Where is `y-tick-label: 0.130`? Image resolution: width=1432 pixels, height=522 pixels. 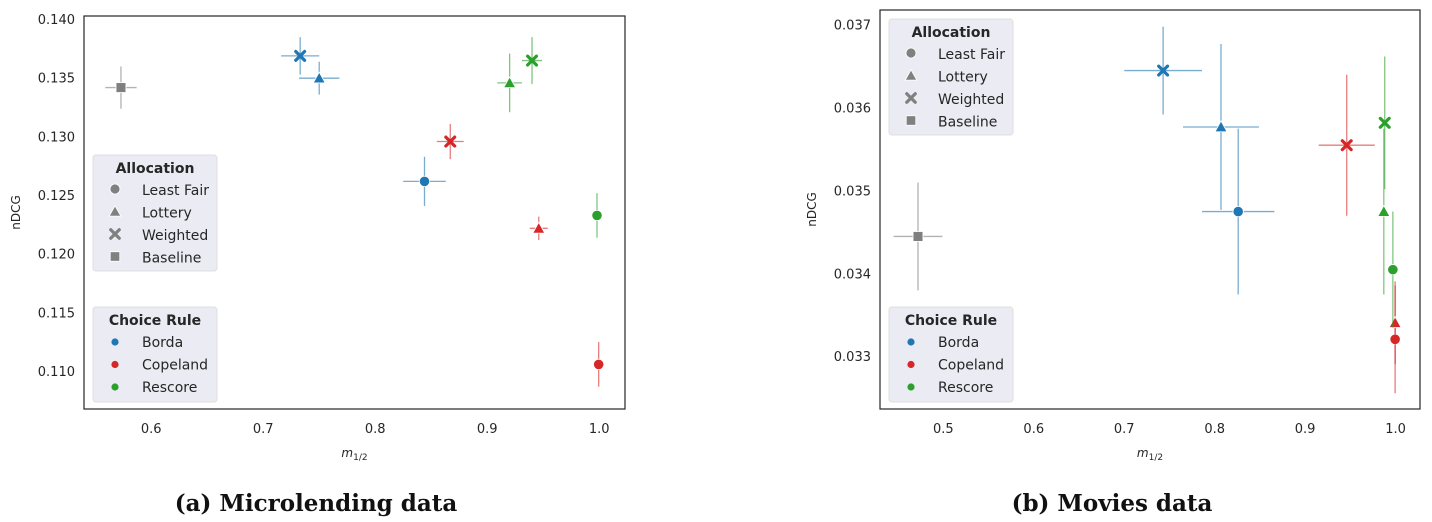
y-tick-label: 0.130 is located at coordinates (56, 137).